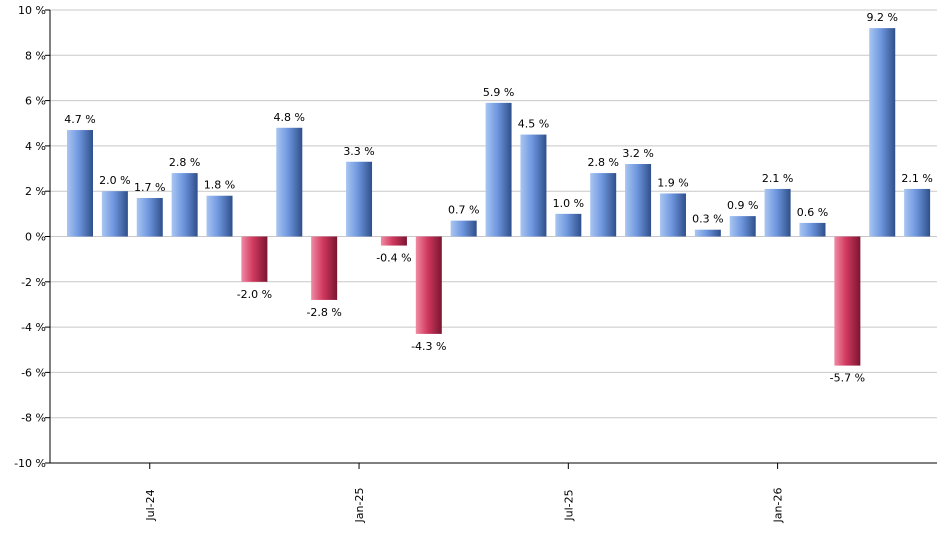  What do you see at coordinates (882, 17) in the screenshot?
I see `data-label: 9.2 %` at bounding box center [882, 17].